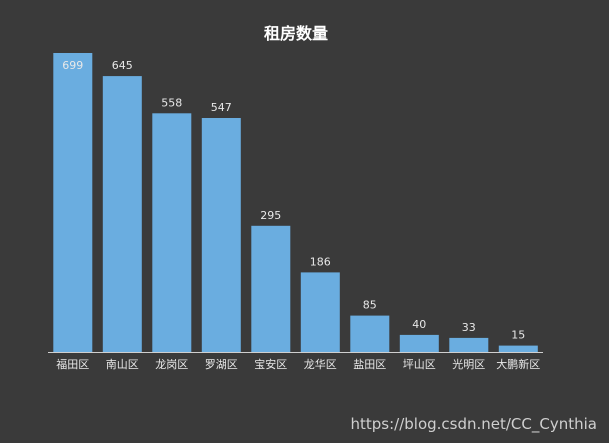 This screenshot has height=443, width=609. I want to click on watermark-text: https://blog.csdn.net/CC_Cynthia, so click(473, 424).